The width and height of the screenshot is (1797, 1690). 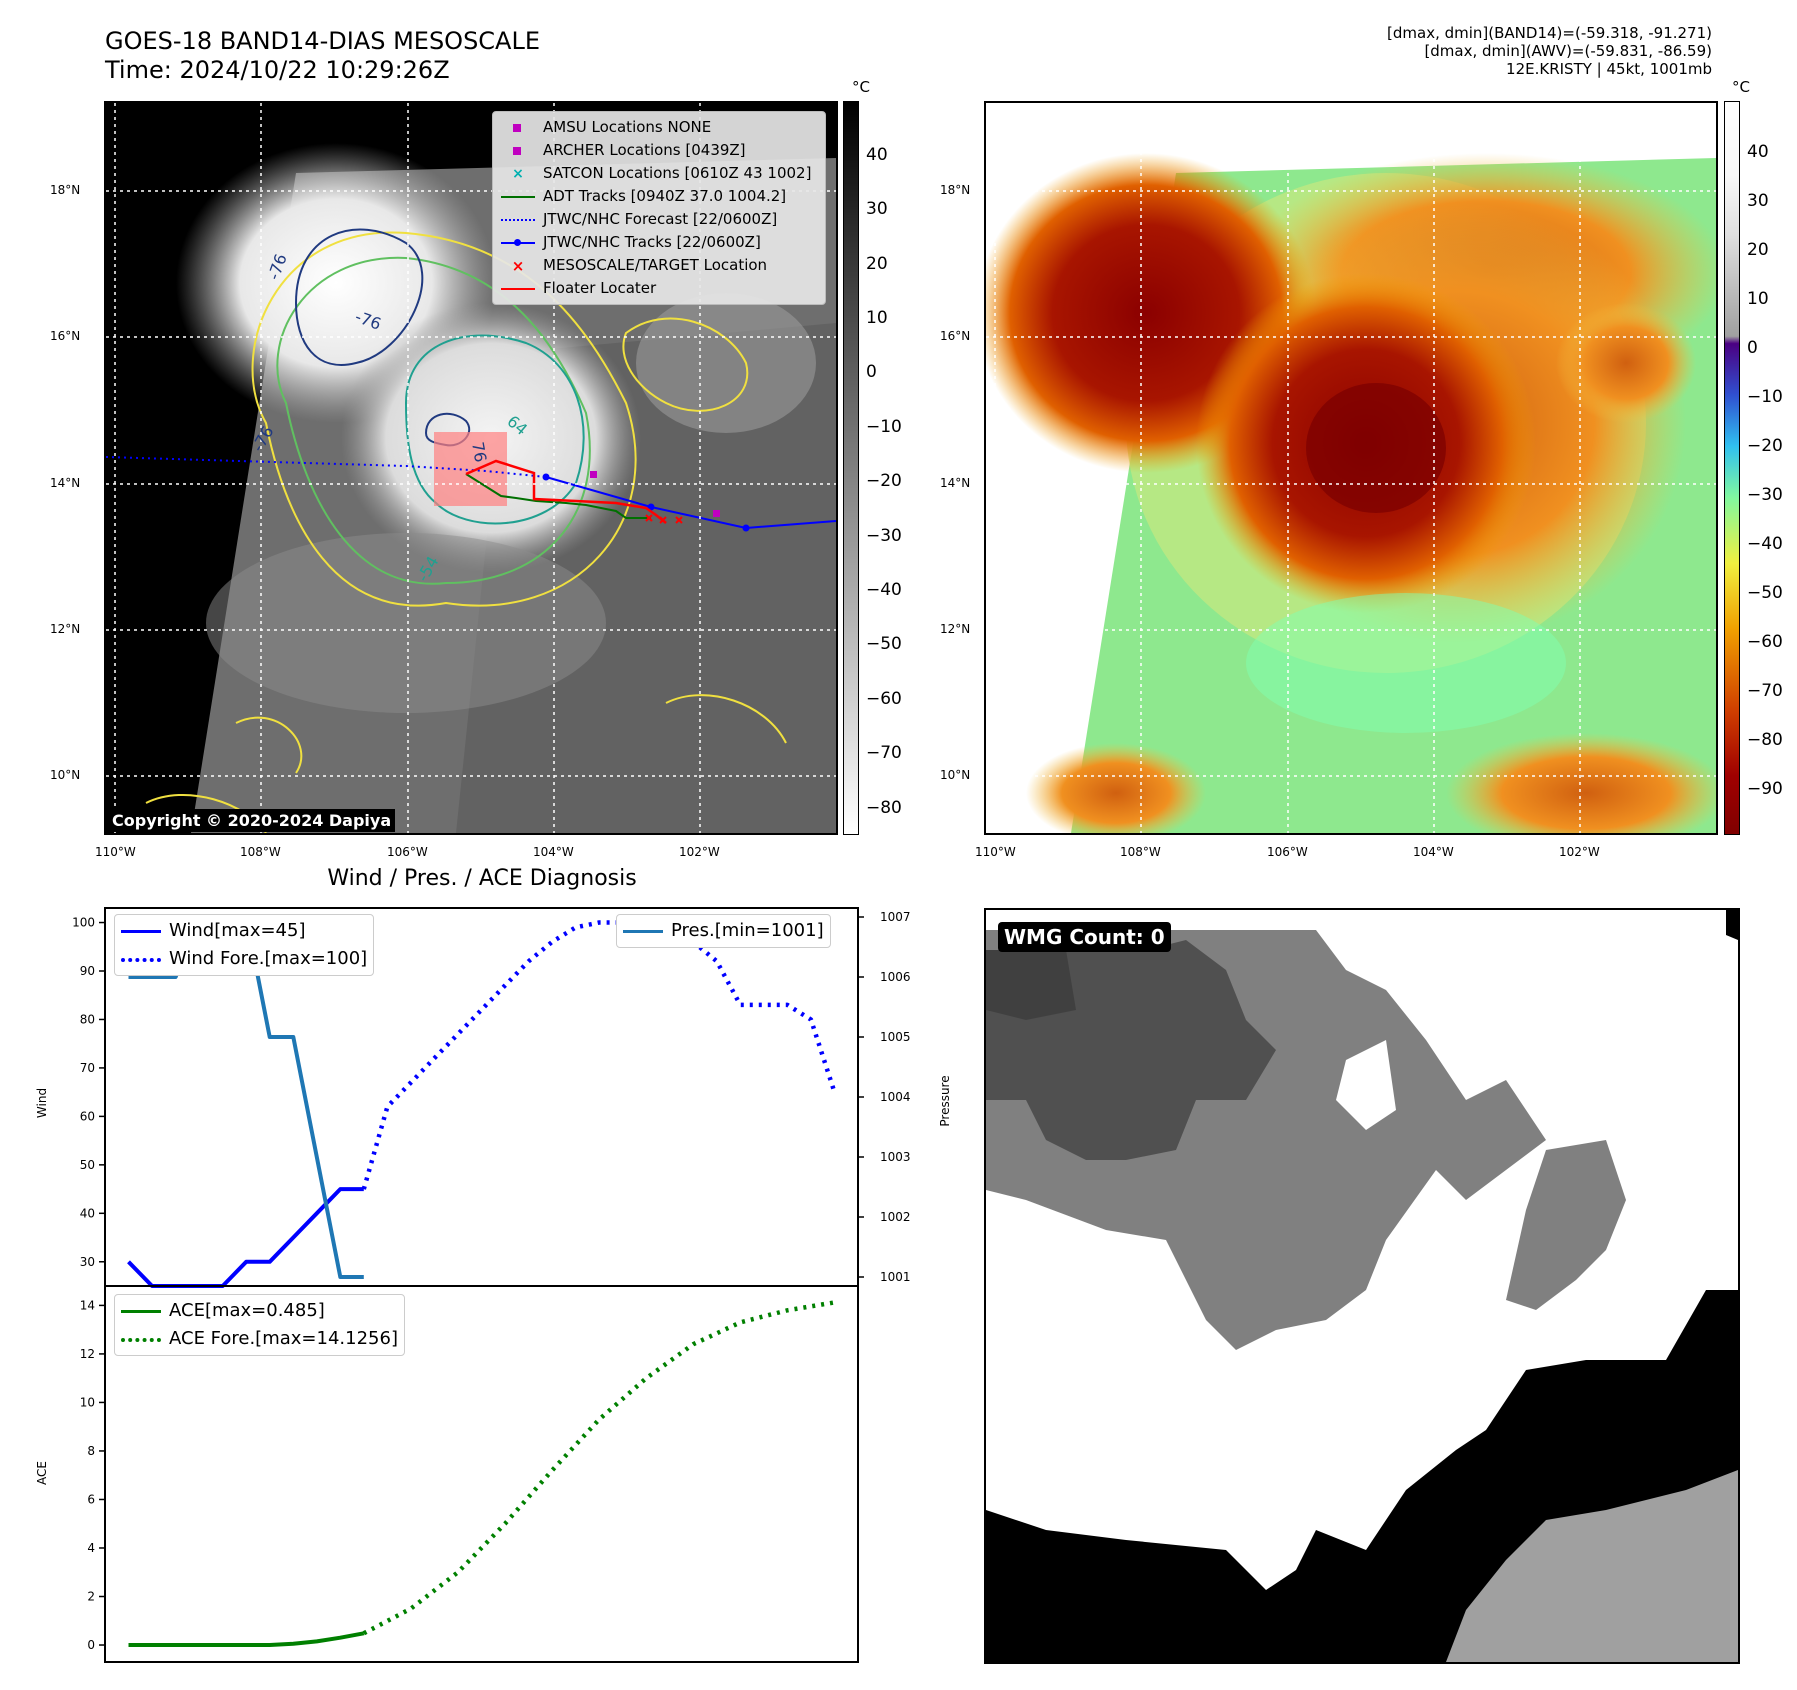 I want to click on diagnosis-title: Wind / Pres. / ACE Diagnosis, so click(x=482, y=878).